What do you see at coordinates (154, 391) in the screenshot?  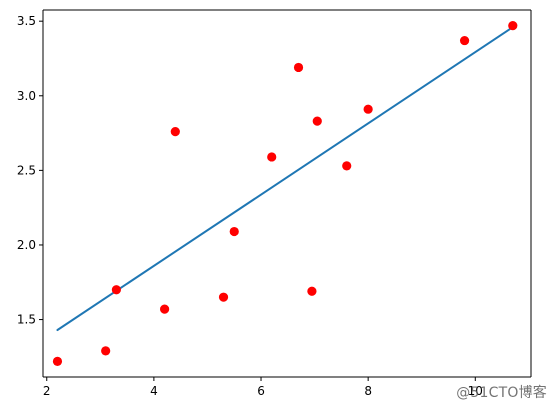 I see `x-tick-label: 4` at bounding box center [154, 391].